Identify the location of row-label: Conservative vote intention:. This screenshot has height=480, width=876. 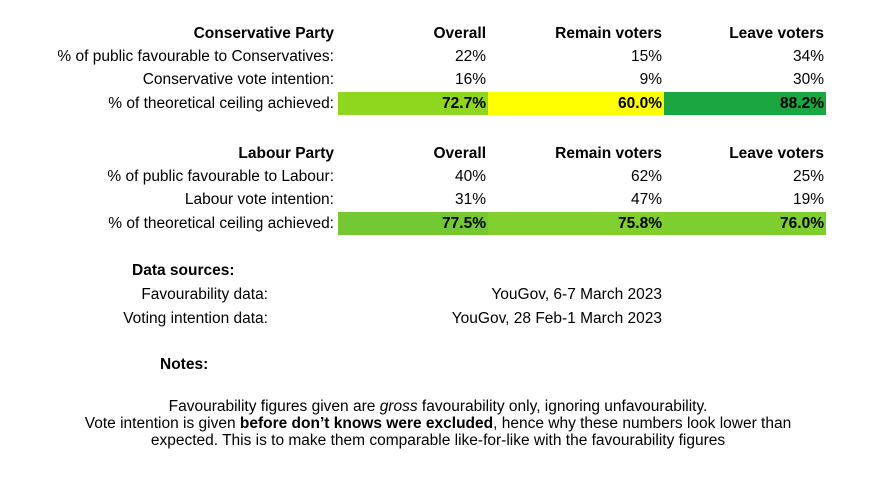
(238, 79).